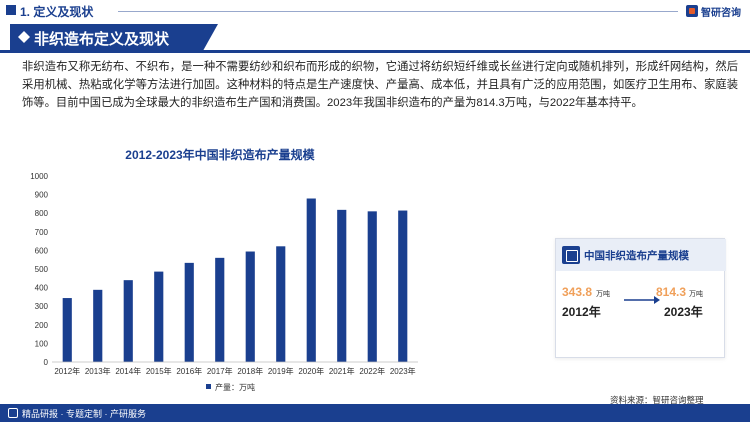 The height and width of the screenshot is (422, 750). Describe the element at coordinates (220, 371) in the screenshot. I see `x-tick-label: 2017年` at that location.